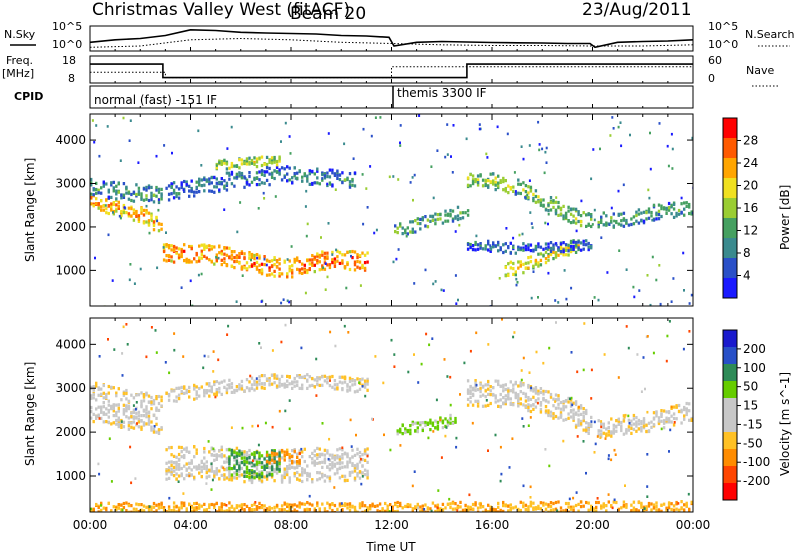 The width and height of the screenshot is (800, 554). Describe the element at coordinates (390, 547) in the screenshot. I see `x-axis-label: Time UT` at that location.